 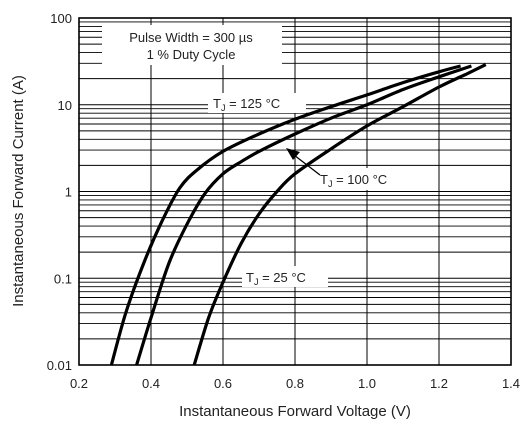 I want to click on curve-label-100c-box, so click(x=366, y=179).